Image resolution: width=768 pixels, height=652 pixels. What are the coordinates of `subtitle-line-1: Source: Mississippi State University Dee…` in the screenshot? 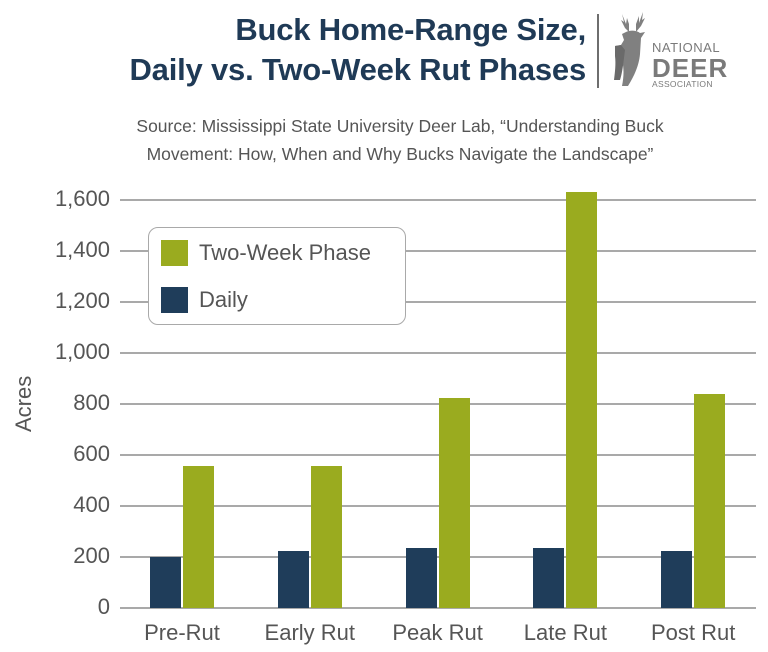 It's located at (400, 126).